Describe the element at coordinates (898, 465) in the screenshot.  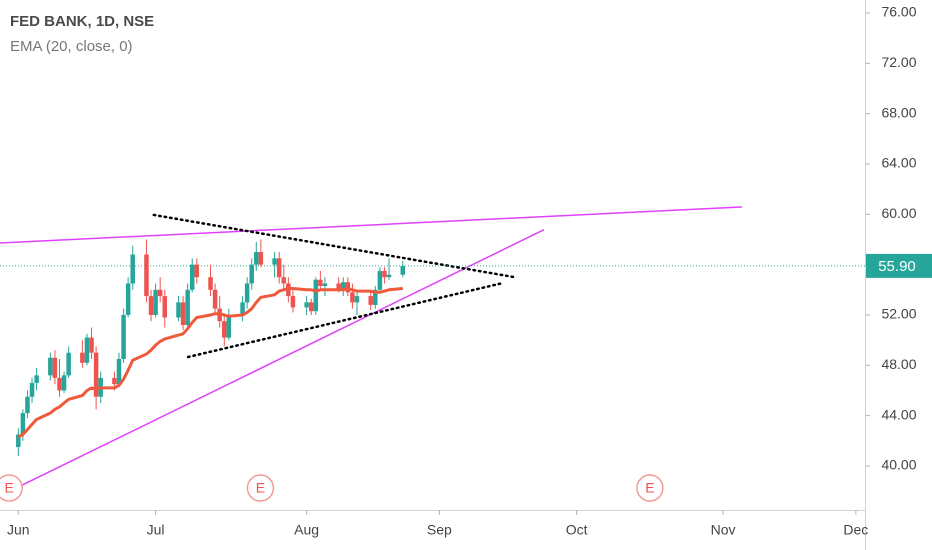
I see `y-tick-label: 40.00` at that location.